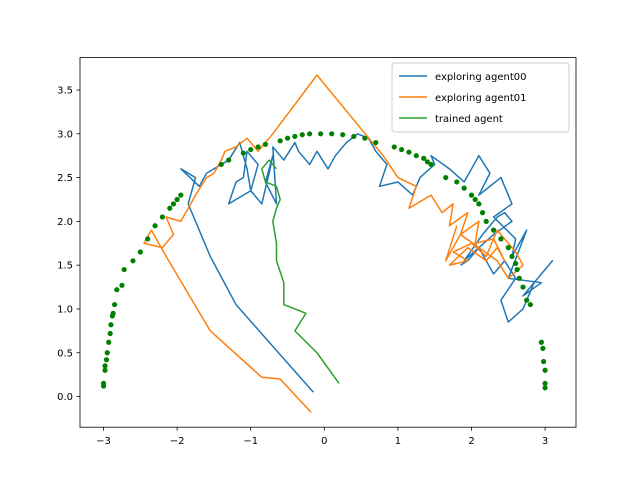  Describe the element at coordinates (481, 77) in the screenshot. I see `legend-label-agent00: exploring agent00` at that location.